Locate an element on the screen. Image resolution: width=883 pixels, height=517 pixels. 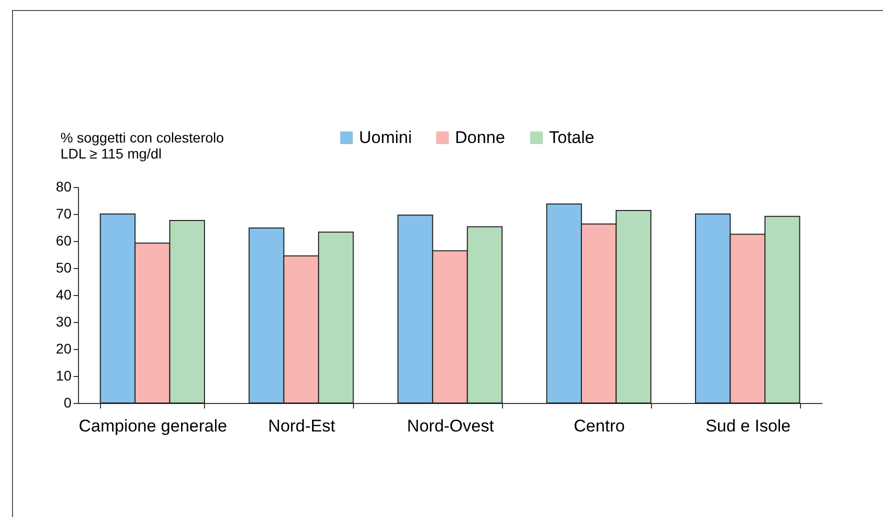
y-tick-label: 80 is located at coordinates (64, 186).